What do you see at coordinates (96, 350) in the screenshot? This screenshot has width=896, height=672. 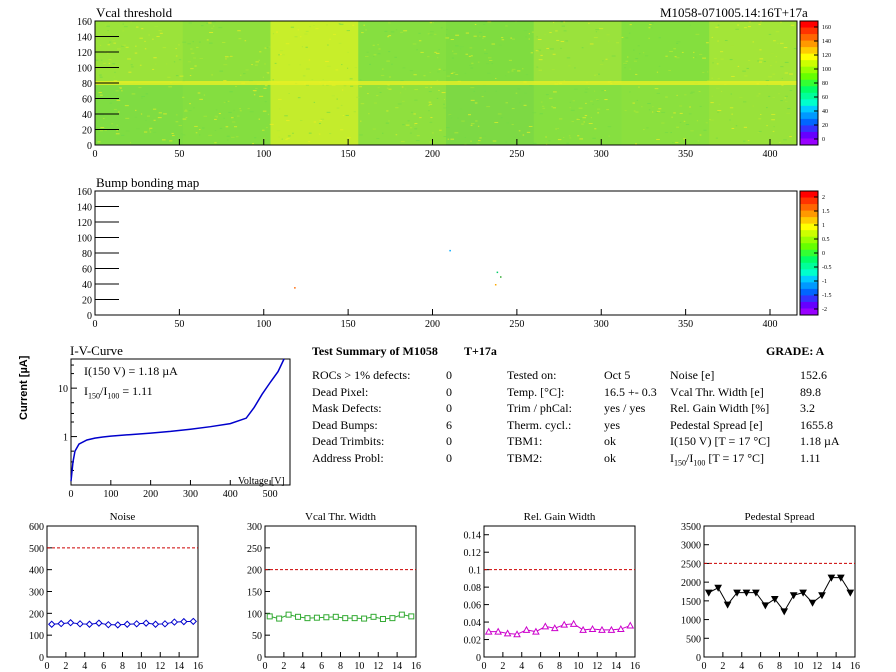 I see `iv-title: I-V-Curve` at bounding box center [96, 350].